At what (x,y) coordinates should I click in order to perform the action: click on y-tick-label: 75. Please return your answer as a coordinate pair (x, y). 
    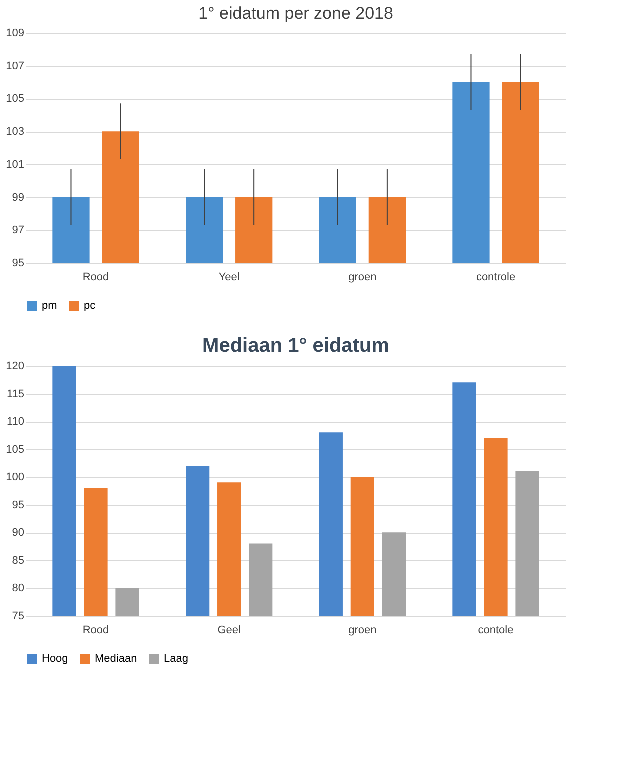
    Looking at the image, I should click on (18, 616).